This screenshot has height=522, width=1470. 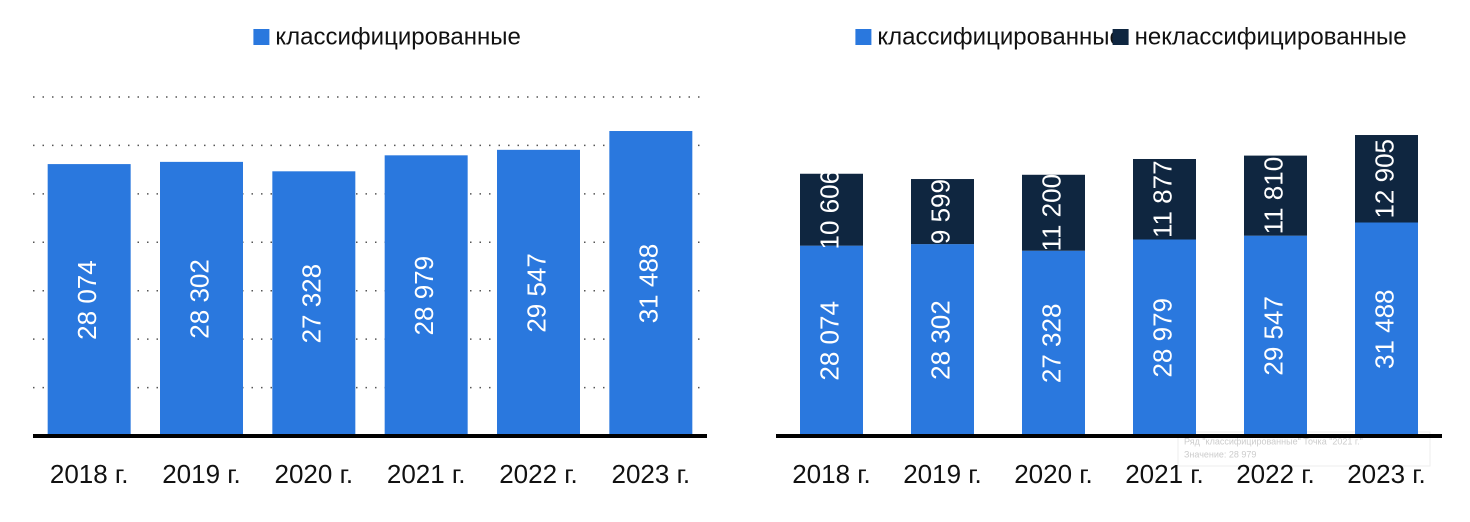 I want to click on value-label: 11 877, so click(x=1162, y=199).